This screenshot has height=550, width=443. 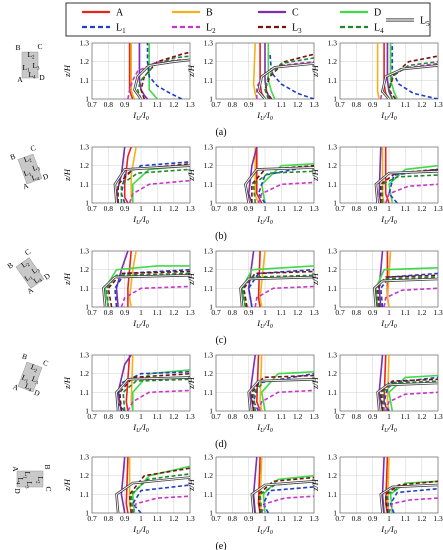 I want to click on series-A-line, so click(x=131, y=71).